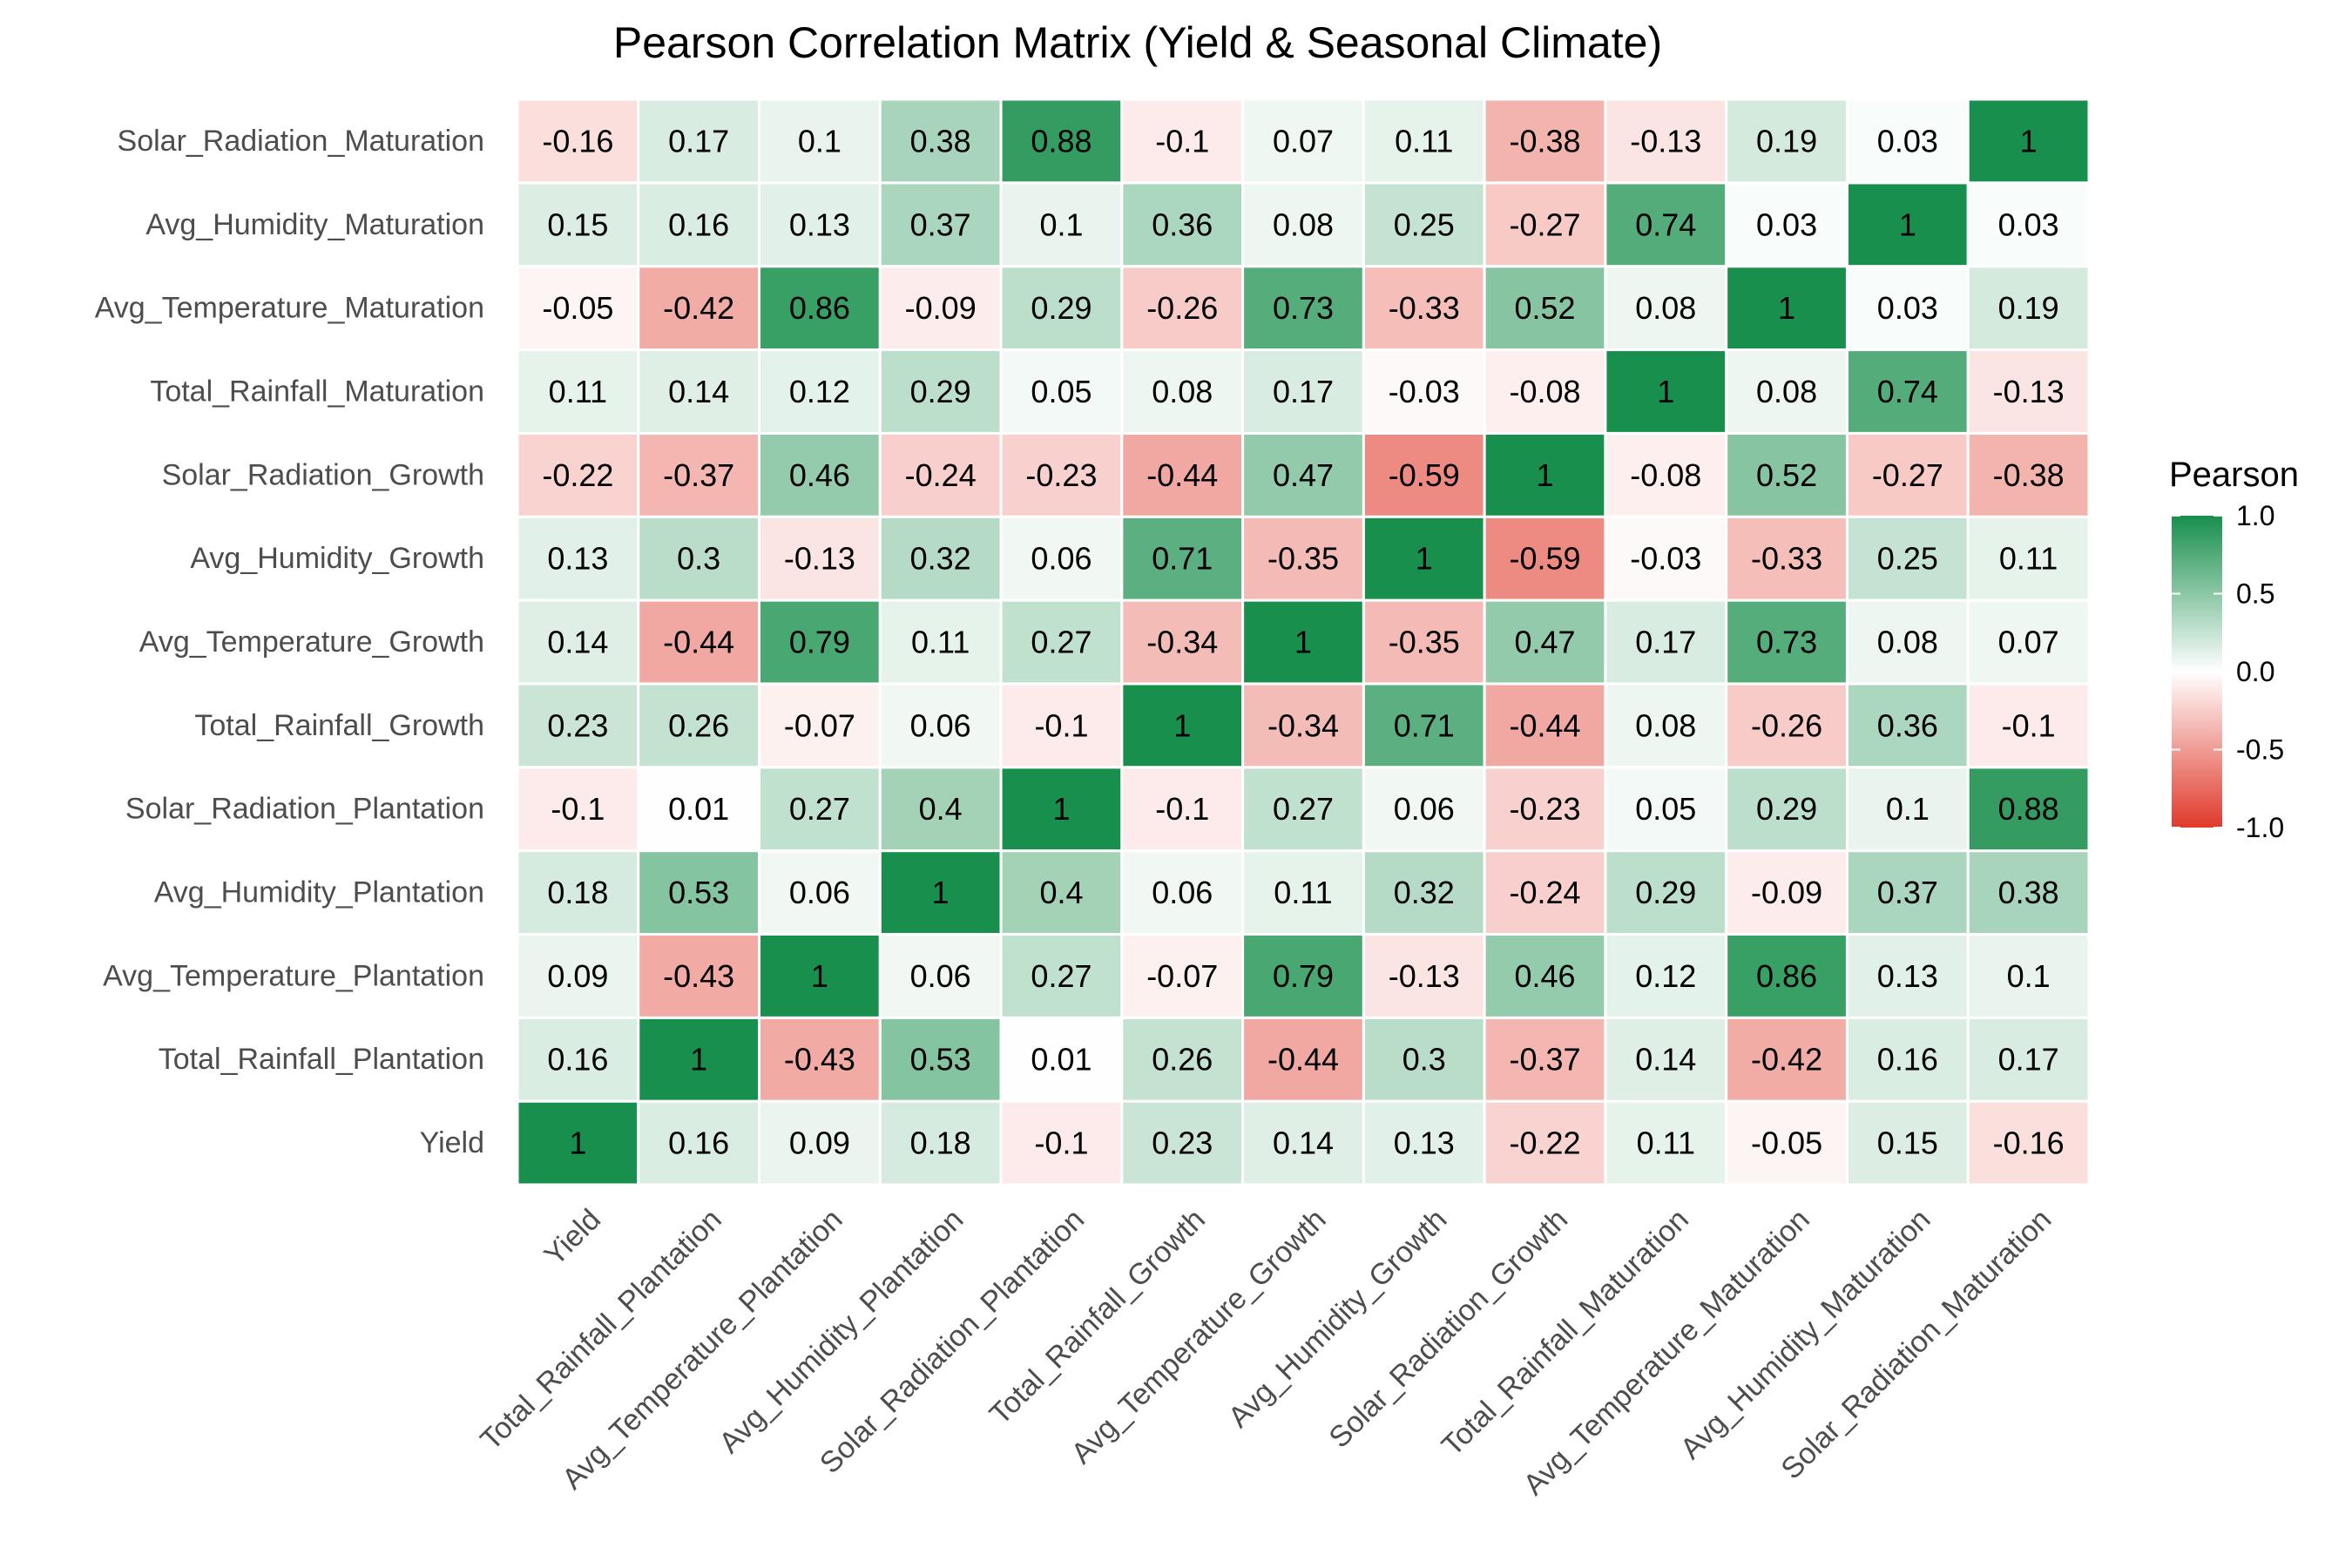 Image resolution: width=2352 pixels, height=1568 pixels. Describe the element at coordinates (2029, 1143) in the screenshot. I see `cell-value-label: -0.16` at that location.